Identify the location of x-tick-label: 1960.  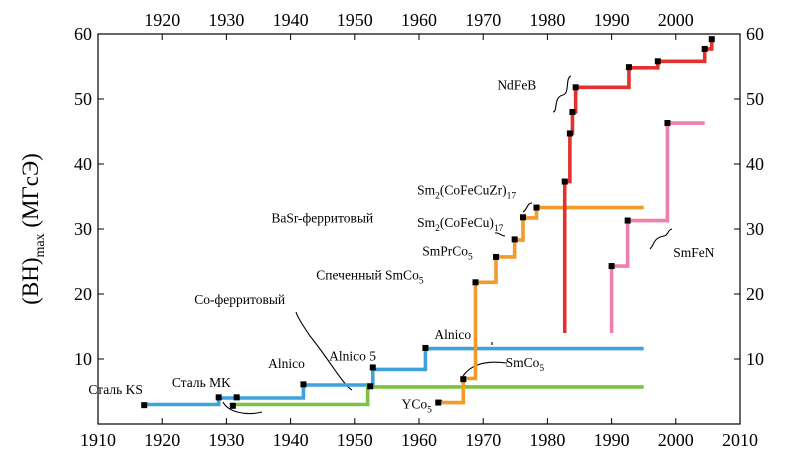
(419, 440).